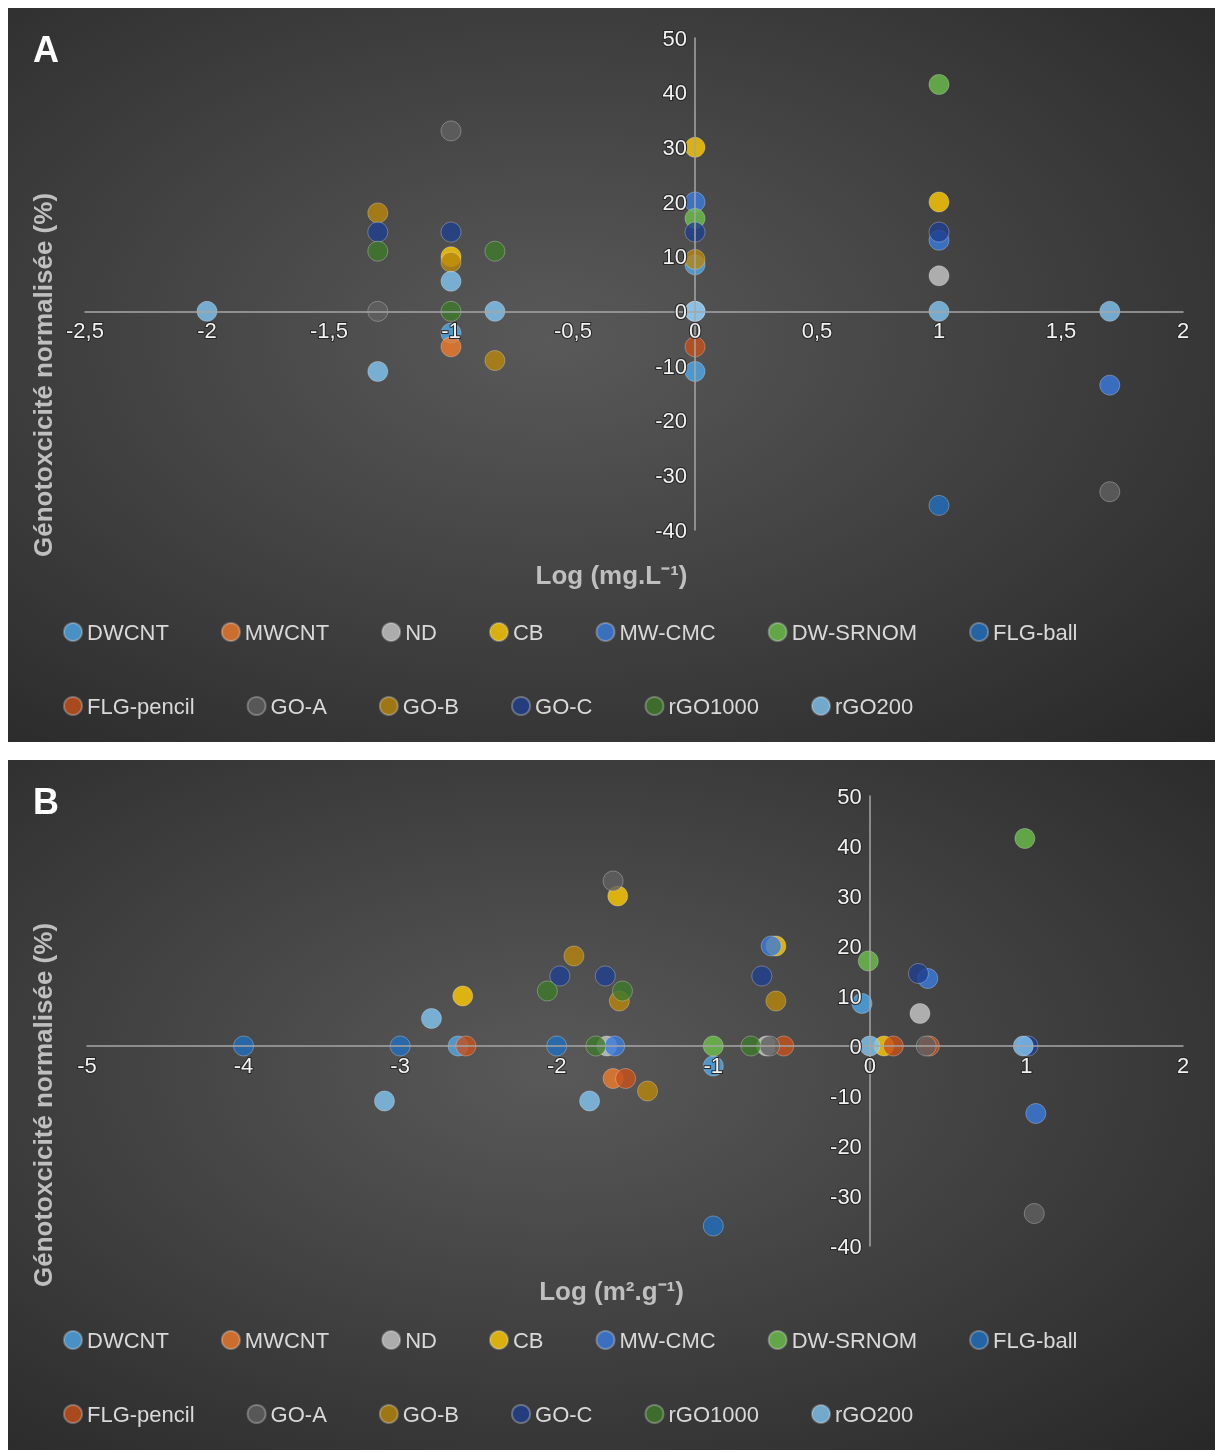 Image resolution: width=1215 pixels, height=1452 pixels. I want to click on x-tick-label: 0,5, so click(817, 330).